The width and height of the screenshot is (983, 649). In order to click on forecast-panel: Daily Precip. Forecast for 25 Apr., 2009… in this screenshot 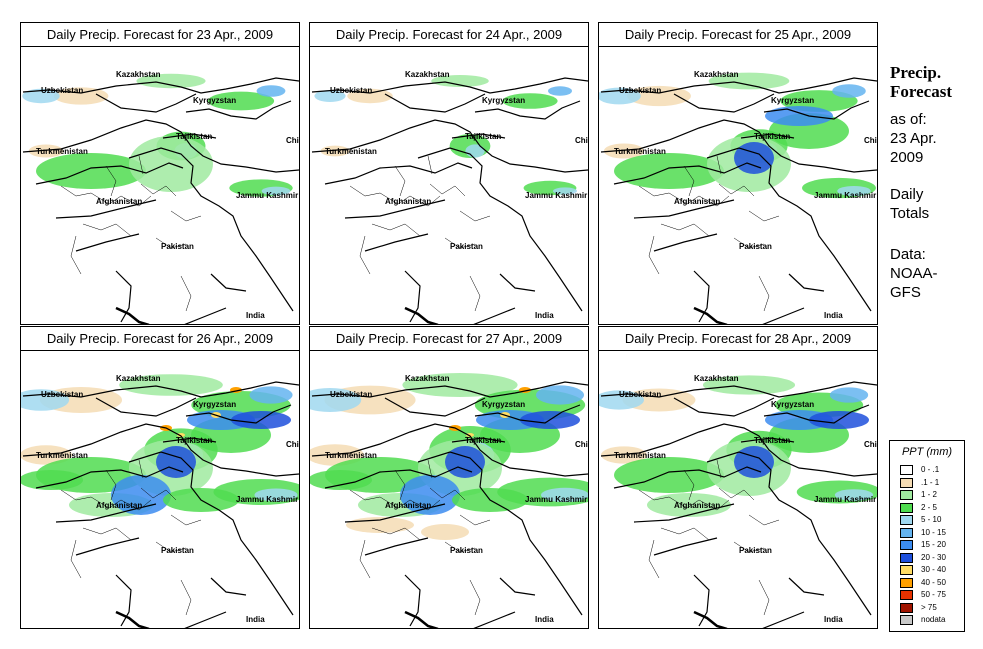, I will do `click(738, 173)`.